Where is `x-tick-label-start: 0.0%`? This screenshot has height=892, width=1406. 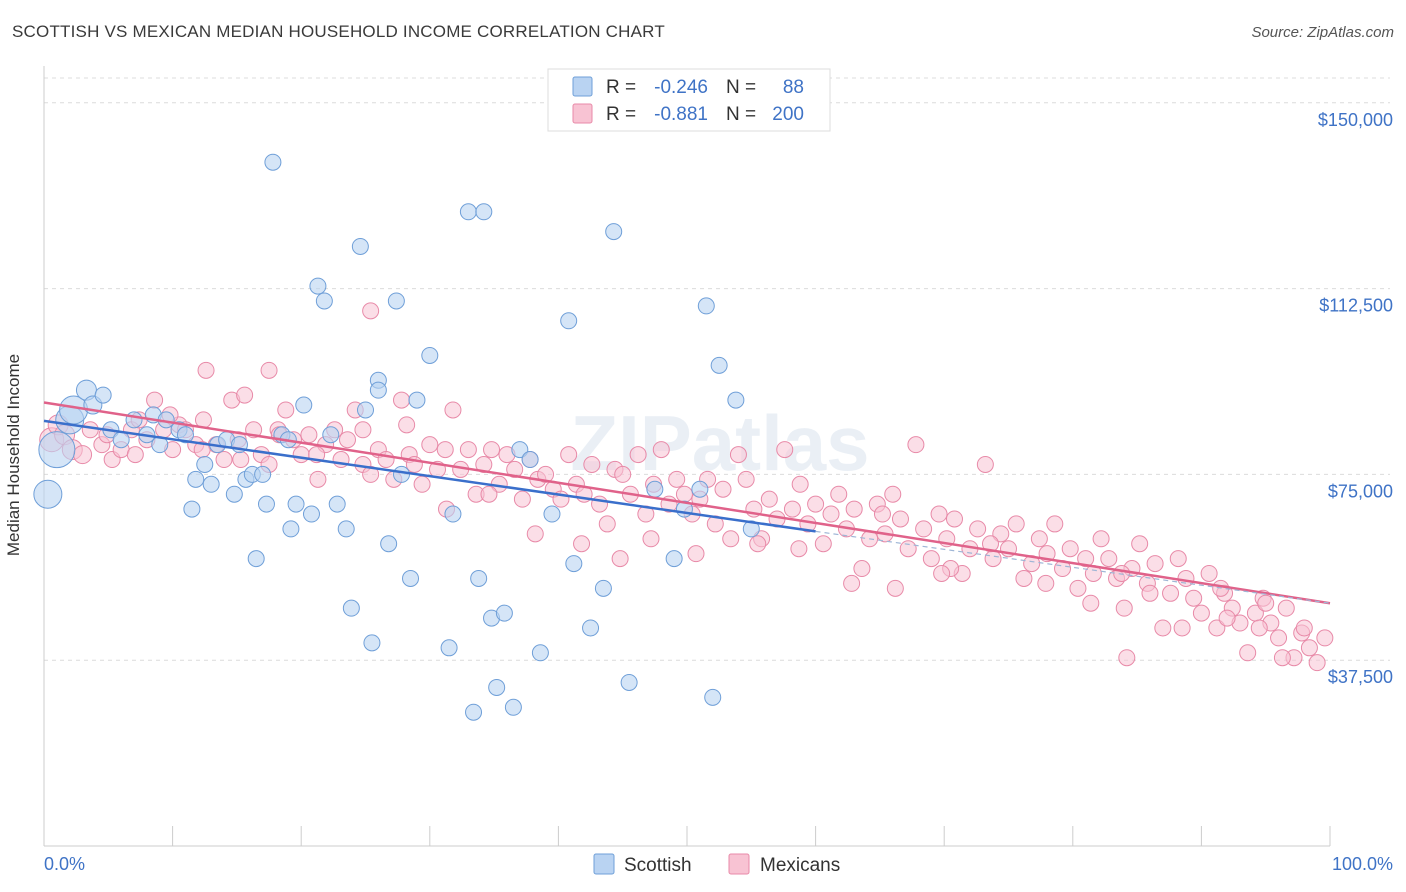 x-tick-label-start: 0.0% is located at coordinates (64, 864).